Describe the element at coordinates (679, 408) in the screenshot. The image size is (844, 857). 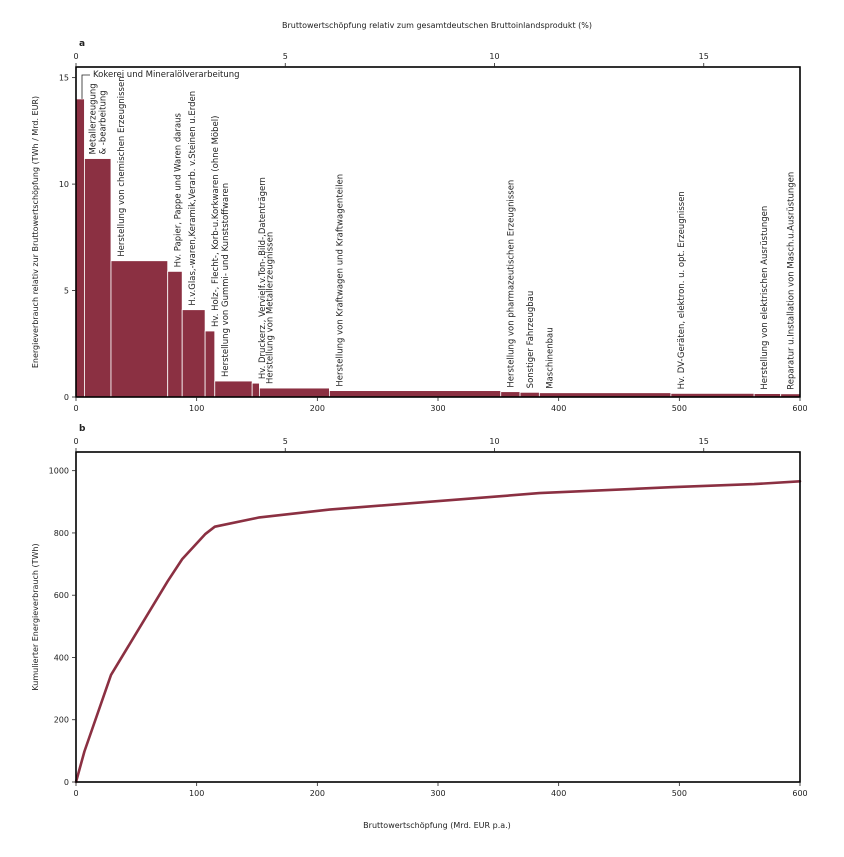
I see `x-tick-label-a-500: 500` at that location.